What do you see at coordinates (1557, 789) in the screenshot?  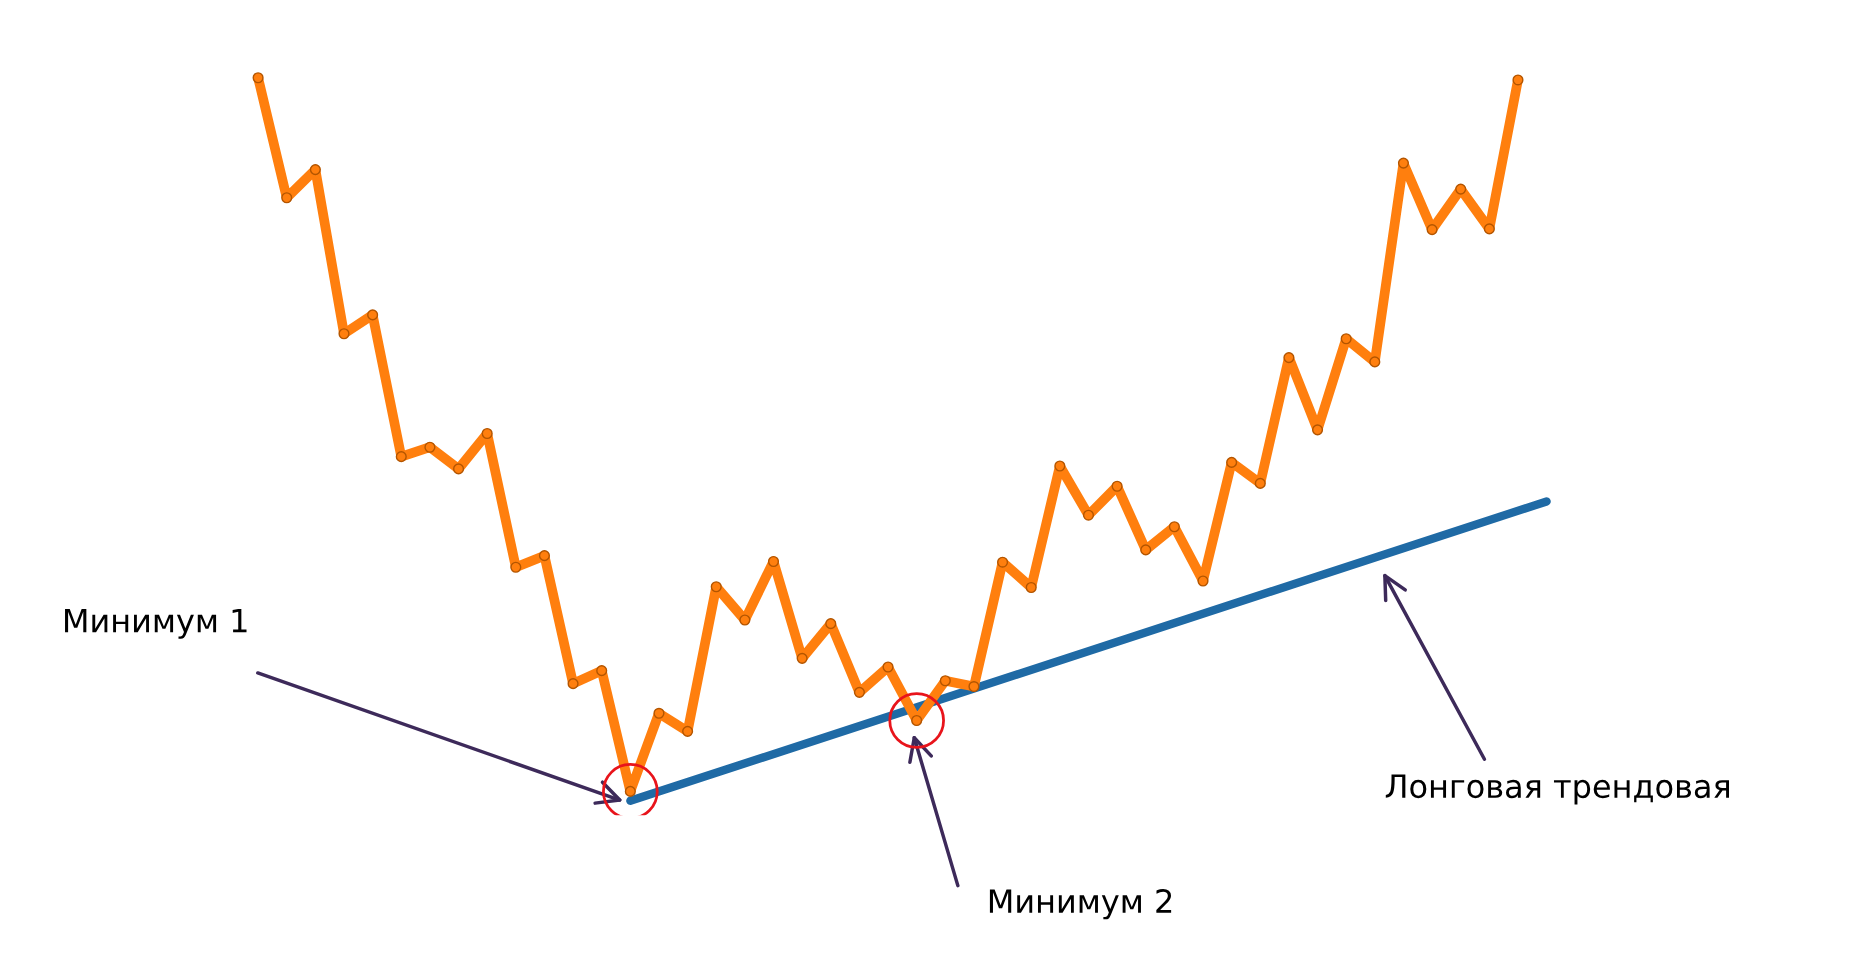 I see `annotation: Лонговая трендовая` at bounding box center [1557, 789].